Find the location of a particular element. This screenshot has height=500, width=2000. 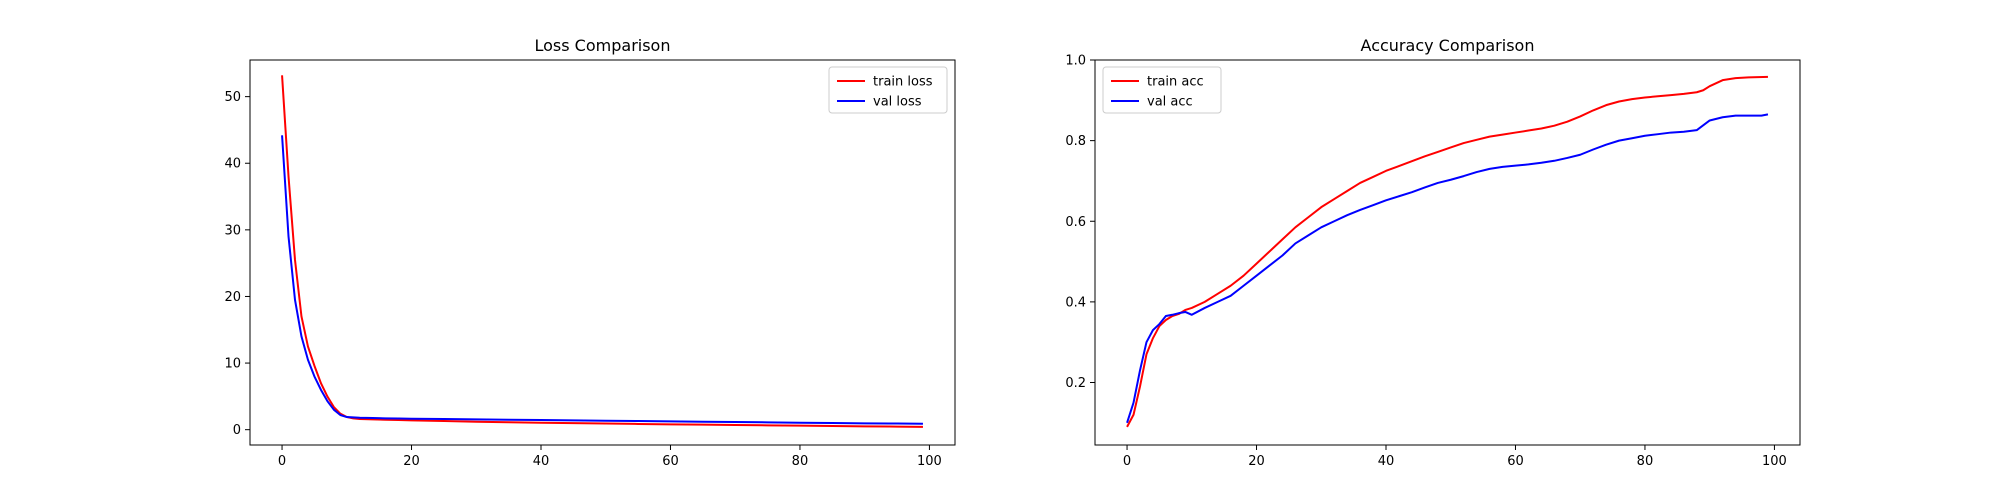

legend-label-train-acc: train acc is located at coordinates (1175, 82).